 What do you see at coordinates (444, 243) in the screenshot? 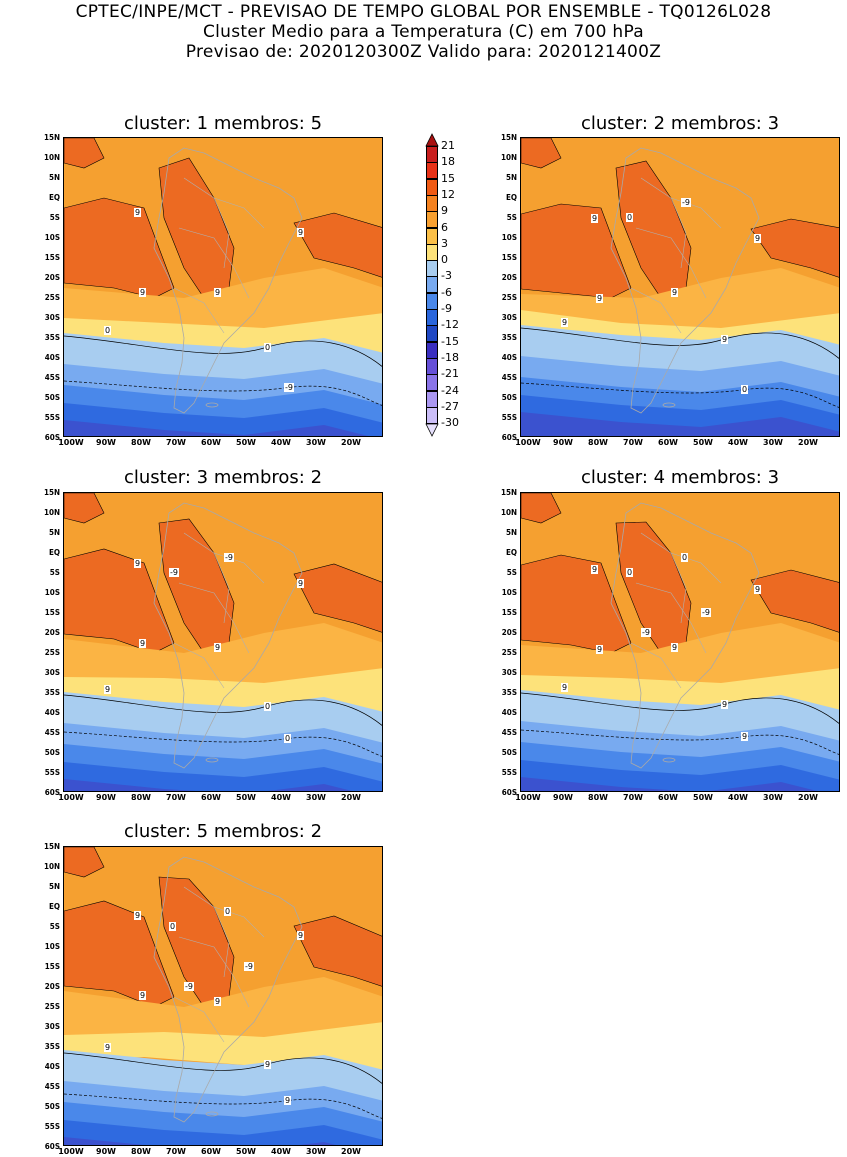
I see `colorbar-label: 3` at bounding box center [444, 243].